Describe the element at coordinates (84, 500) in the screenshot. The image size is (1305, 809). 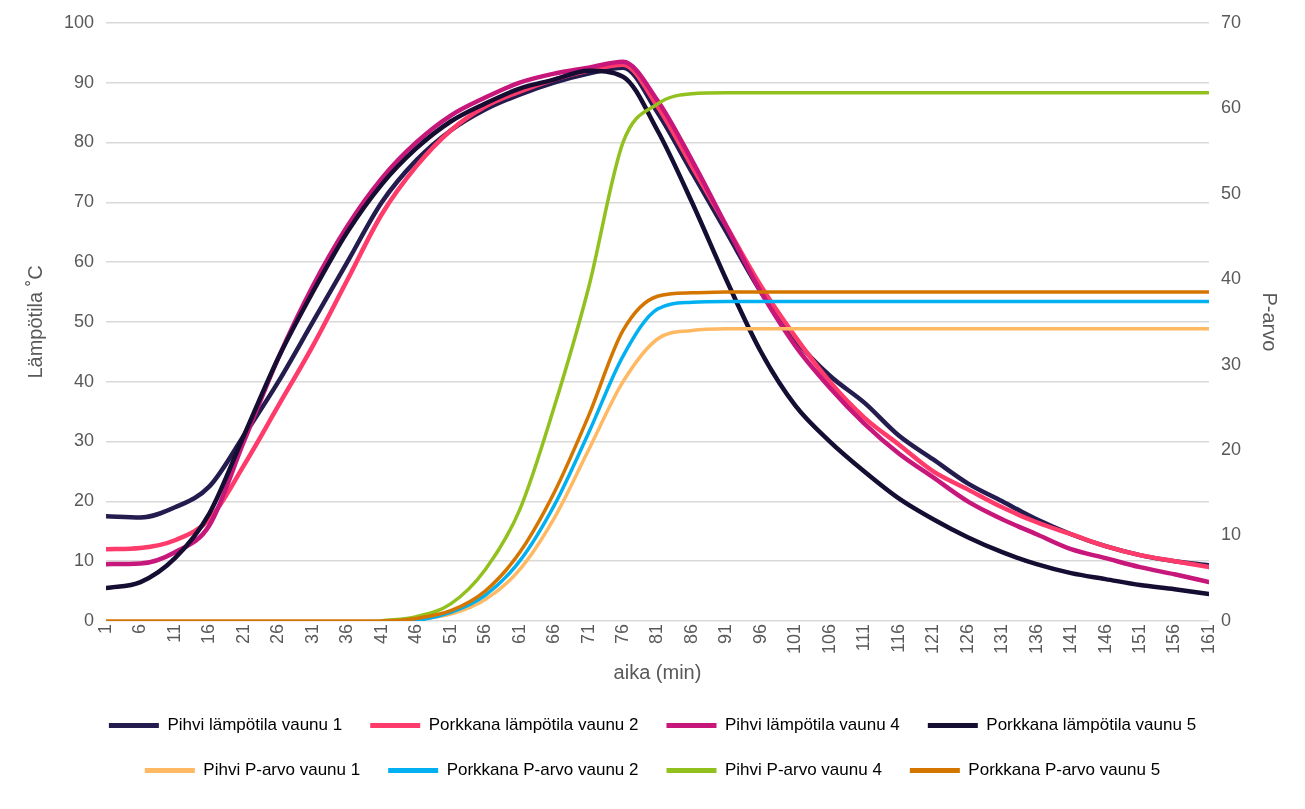
I see `y-tick-label: 20` at that location.